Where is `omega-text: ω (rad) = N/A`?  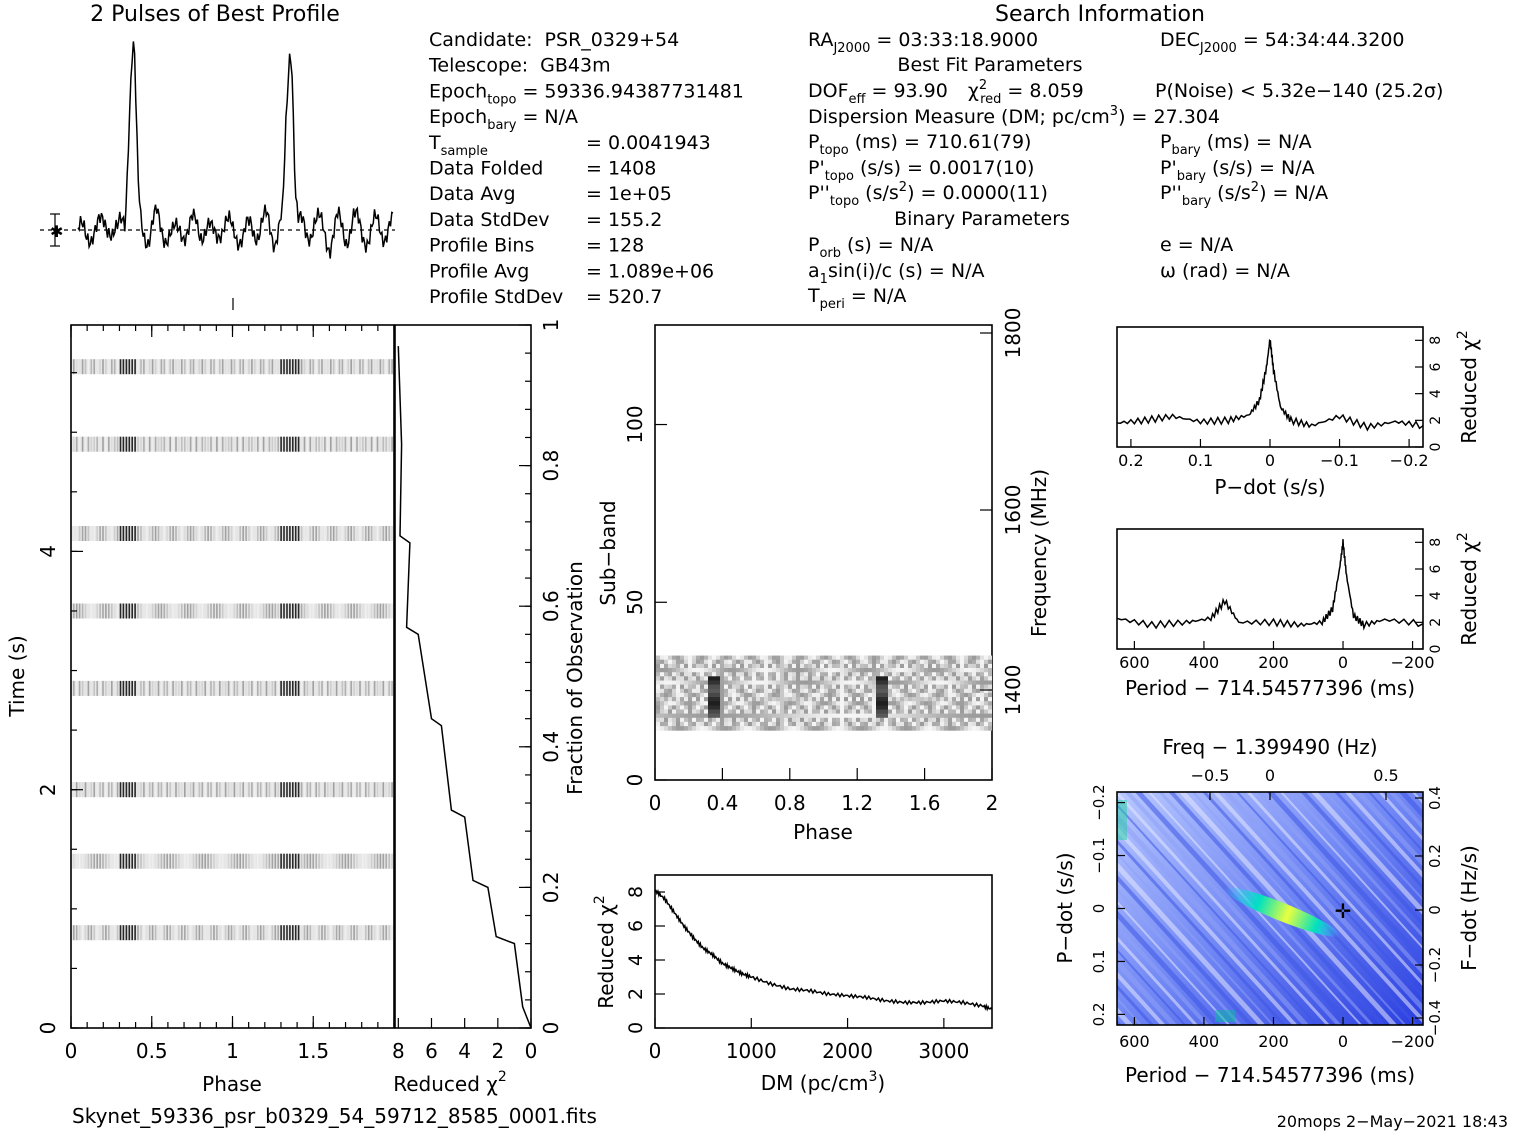 omega-text: ω (rad) = N/A is located at coordinates (1225, 271).